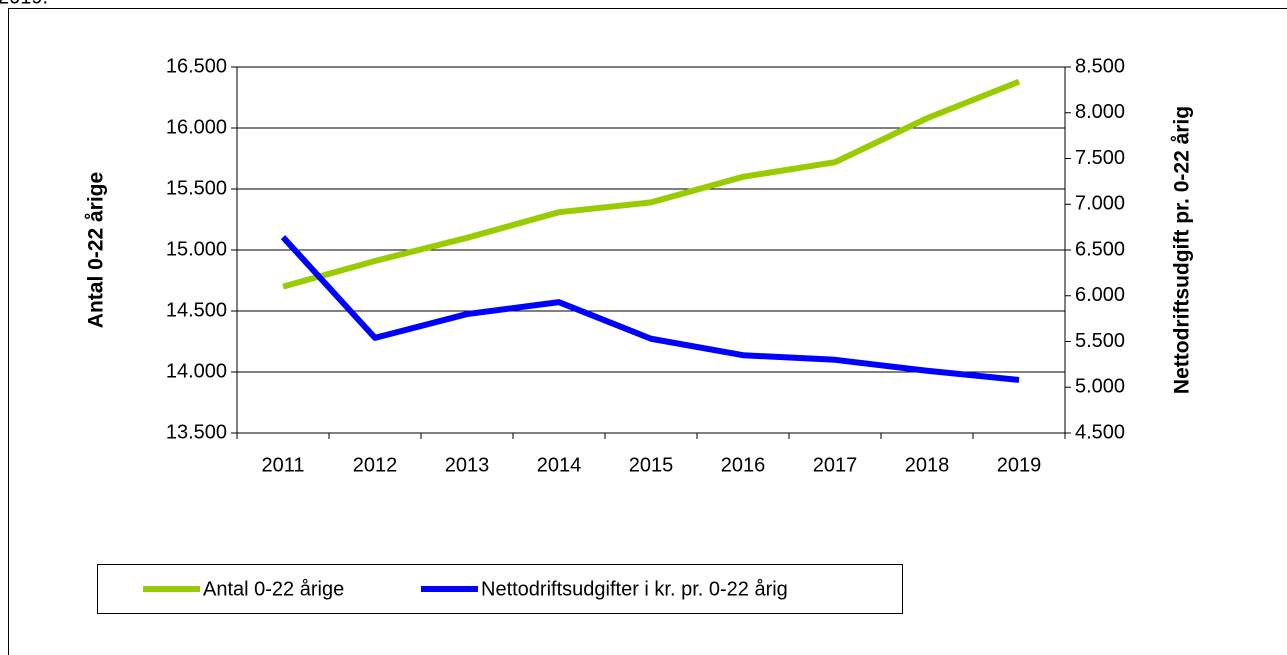 This screenshot has height=655, width=1287. I want to click on y2-tick-label: 8.500, so click(1100, 66).